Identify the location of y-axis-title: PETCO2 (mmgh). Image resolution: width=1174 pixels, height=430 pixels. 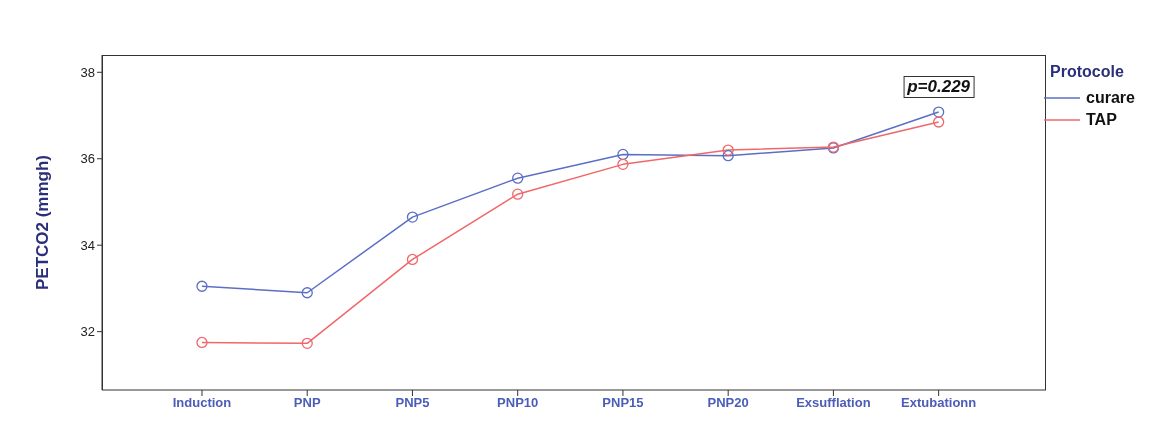
(43, 222).